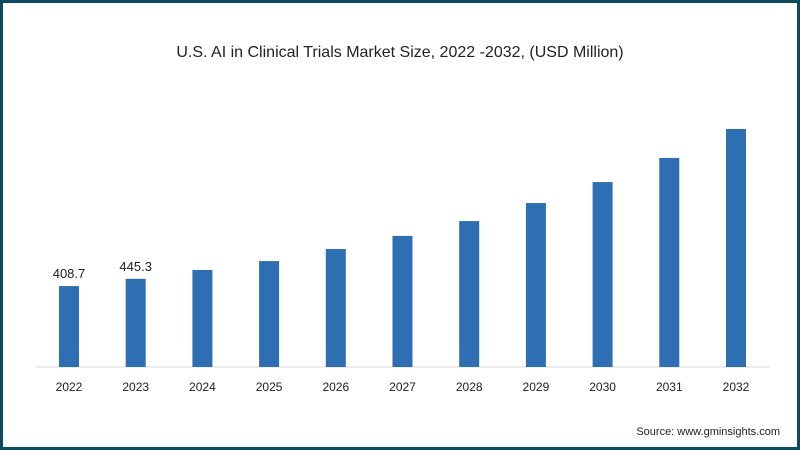 Image resolution: width=800 pixels, height=450 pixels. Describe the element at coordinates (402, 387) in the screenshot. I see `x-tick-label: 2027` at that location.